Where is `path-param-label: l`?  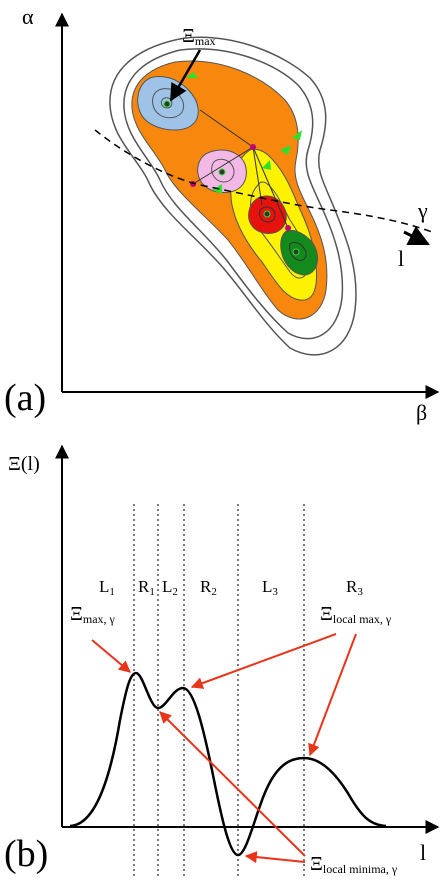
path-param-label: l is located at coordinates (401, 258).